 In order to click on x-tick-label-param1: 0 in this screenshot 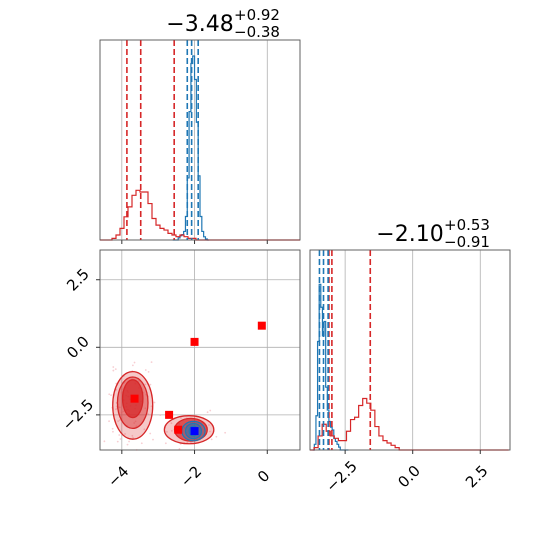, I will do `click(263, 476)`.